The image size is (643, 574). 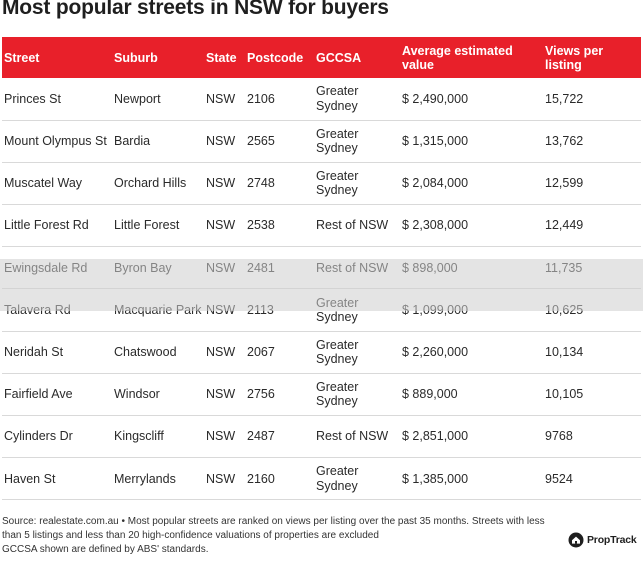 I want to click on column-header: State, so click(x=221, y=57).